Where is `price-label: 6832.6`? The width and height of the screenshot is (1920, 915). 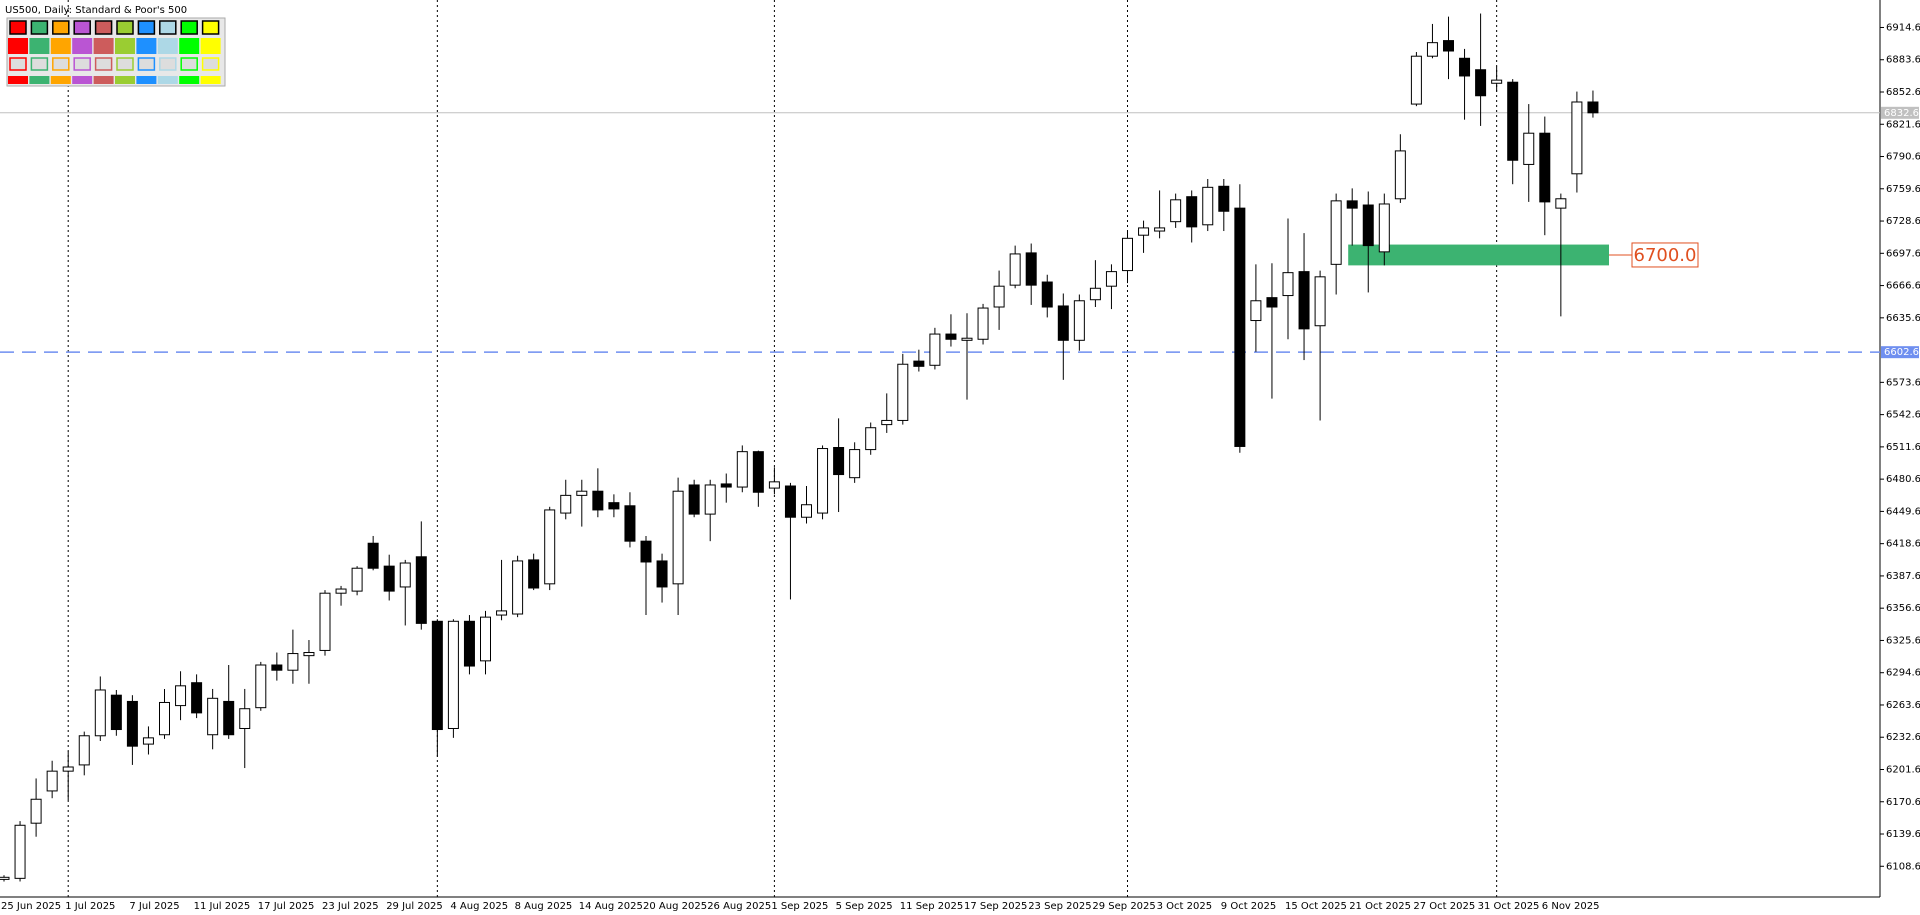
price-label: 6832.6 is located at coordinates (1901, 113).